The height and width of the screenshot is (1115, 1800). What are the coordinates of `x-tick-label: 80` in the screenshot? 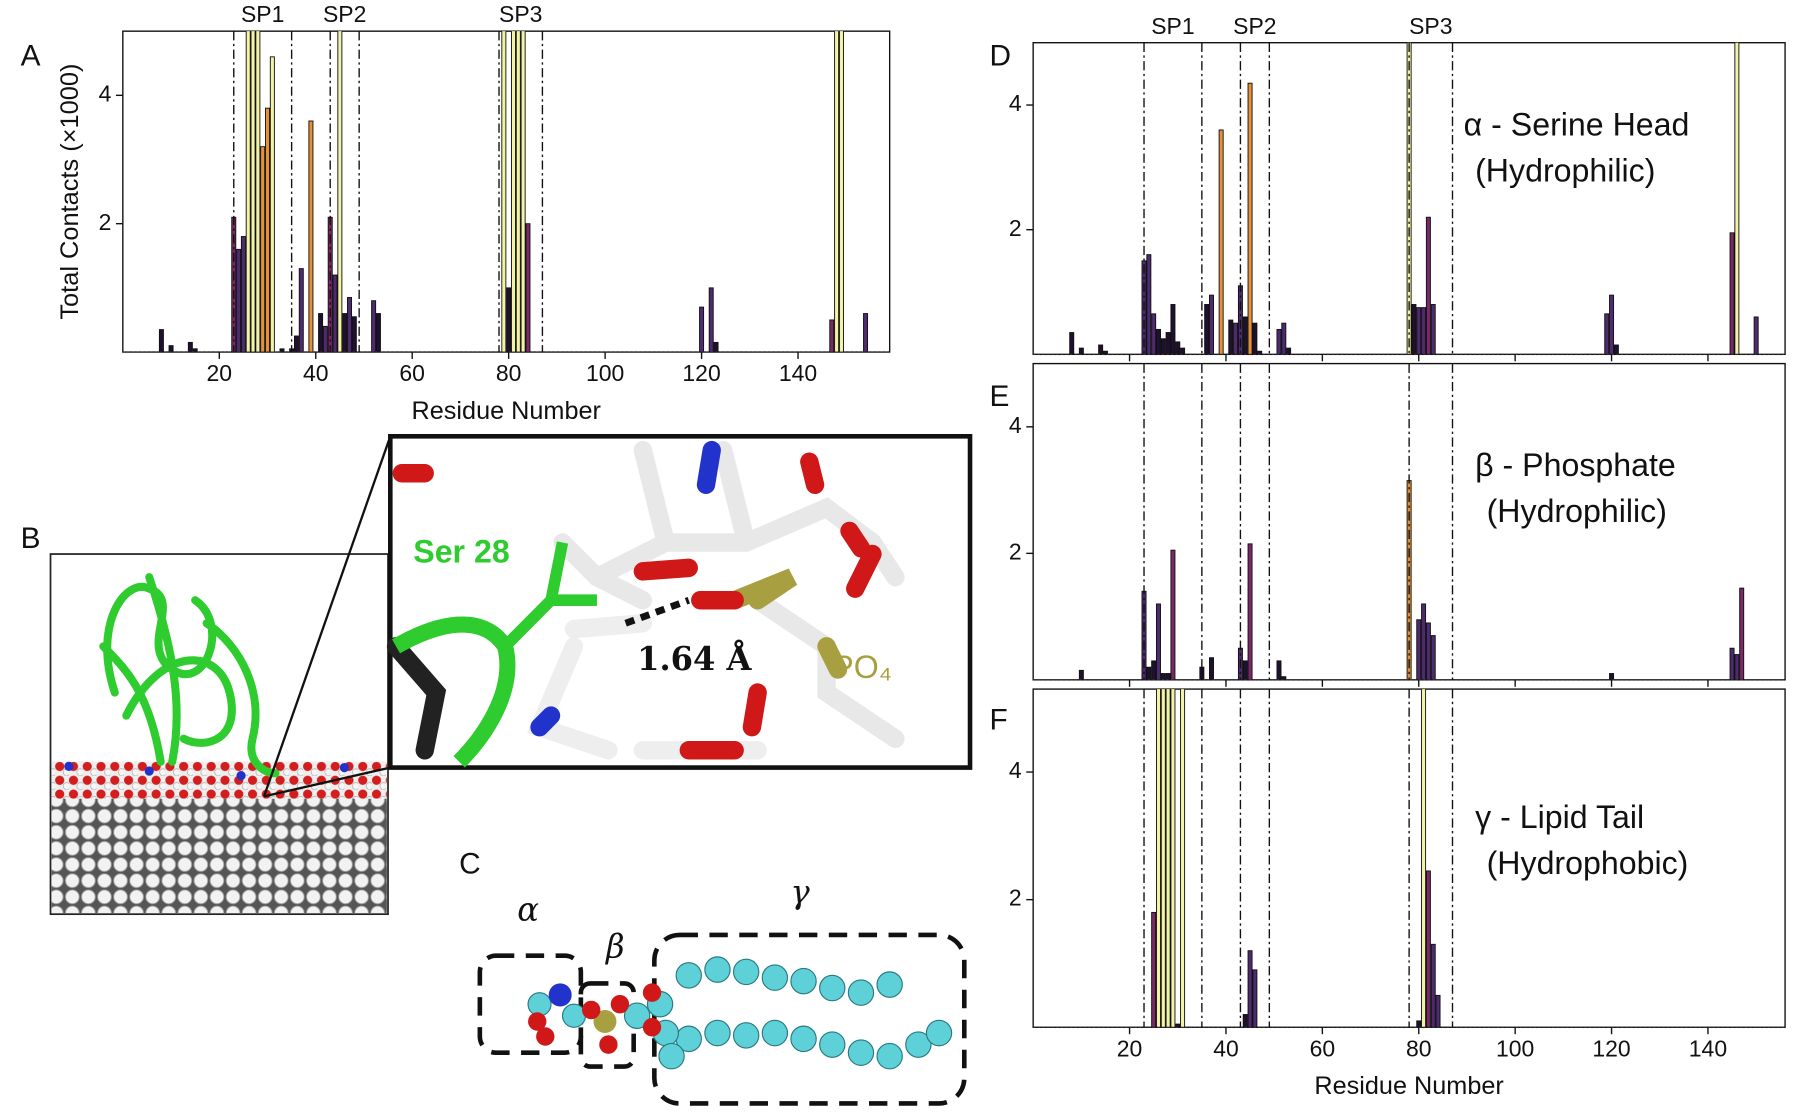 It's located at (509, 373).